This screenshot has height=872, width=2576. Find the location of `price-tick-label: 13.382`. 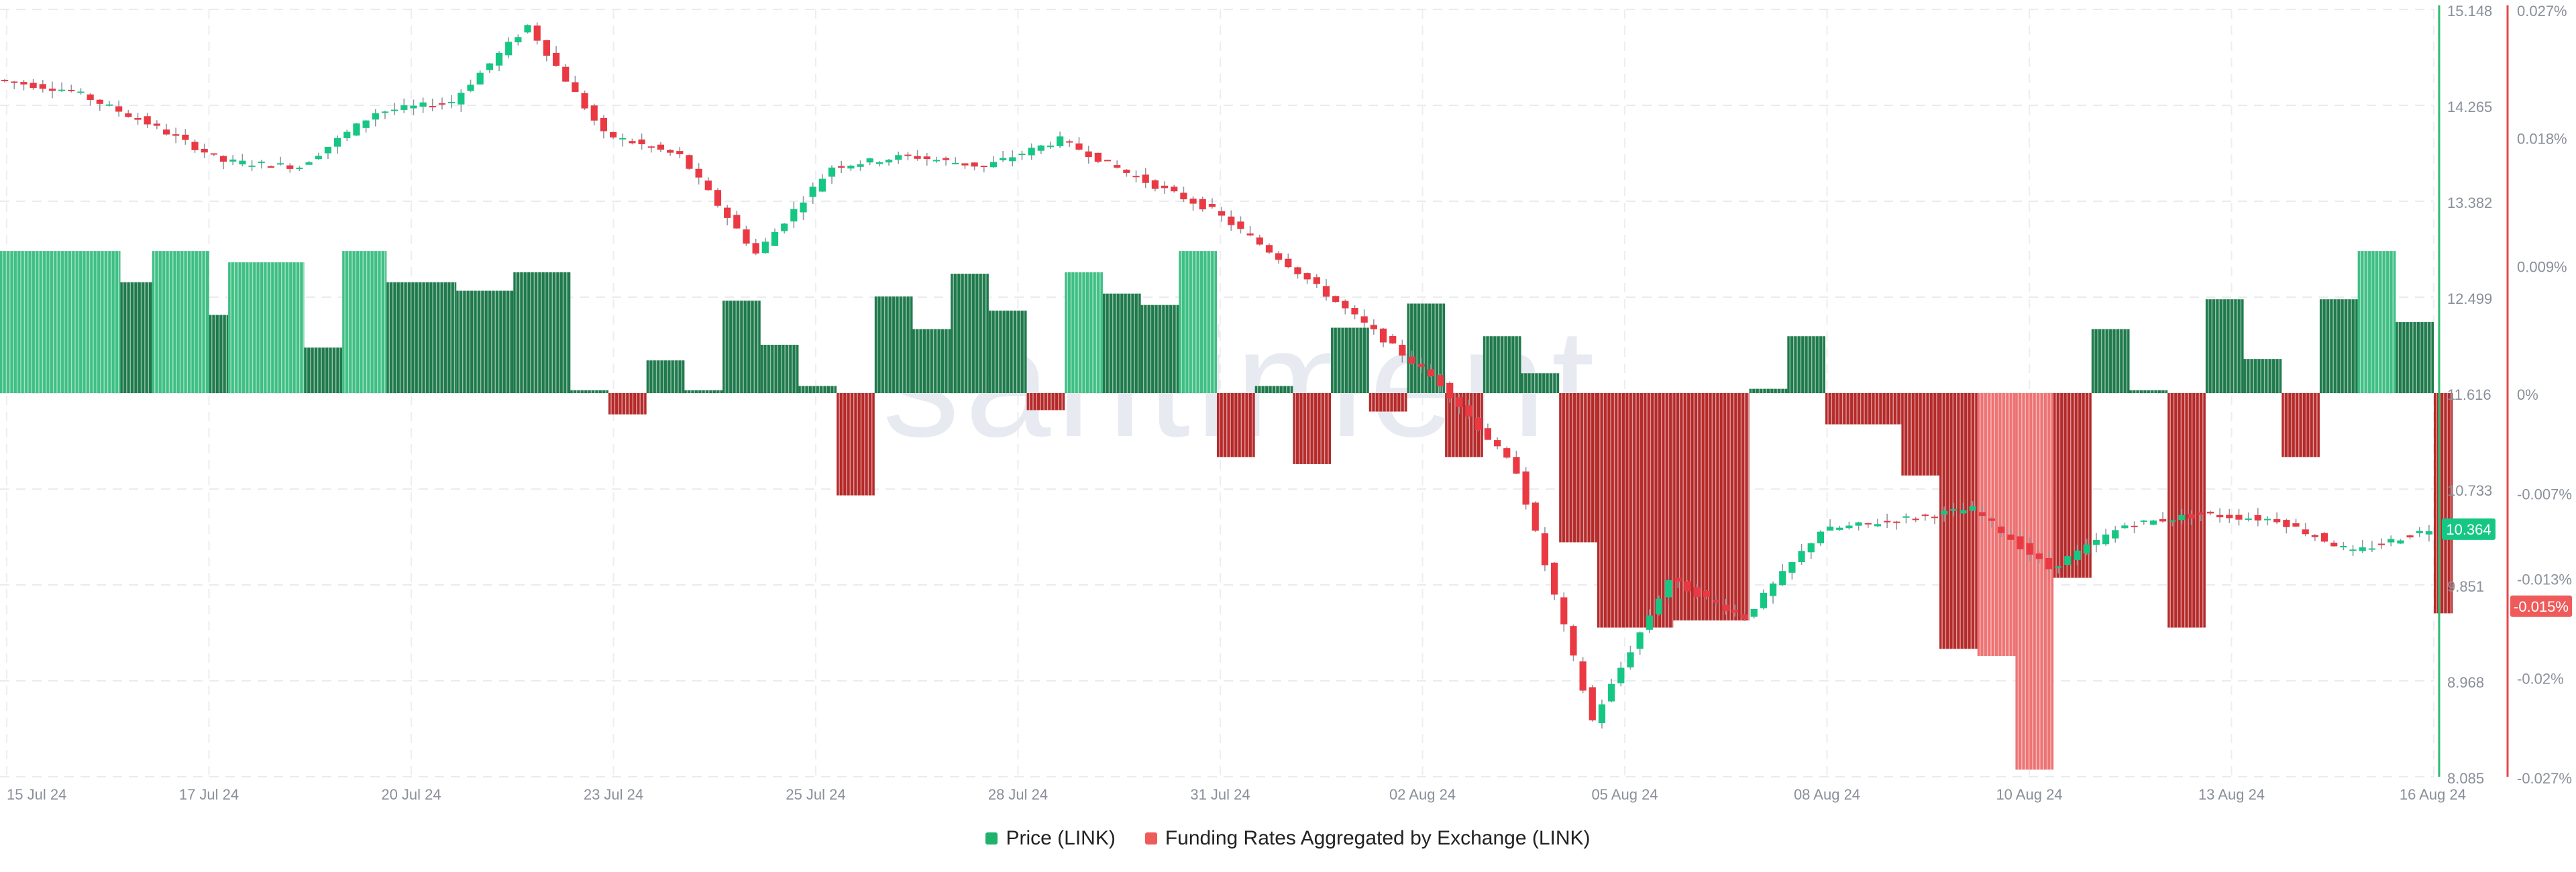

price-tick-label: 13.382 is located at coordinates (2469, 203).